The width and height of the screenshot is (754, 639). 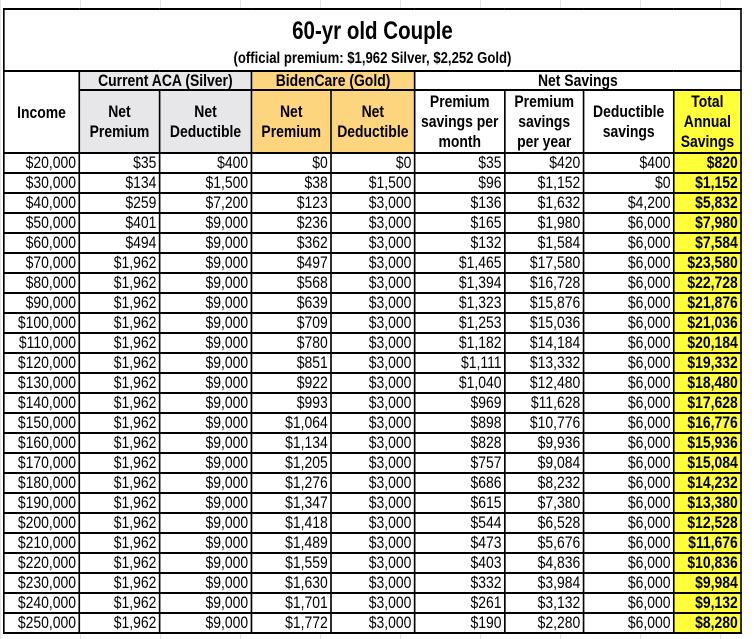 What do you see at coordinates (459, 623) in the screenshot?
I see `cell-premium-savings-month: $190` at bounding box center [459, 623].